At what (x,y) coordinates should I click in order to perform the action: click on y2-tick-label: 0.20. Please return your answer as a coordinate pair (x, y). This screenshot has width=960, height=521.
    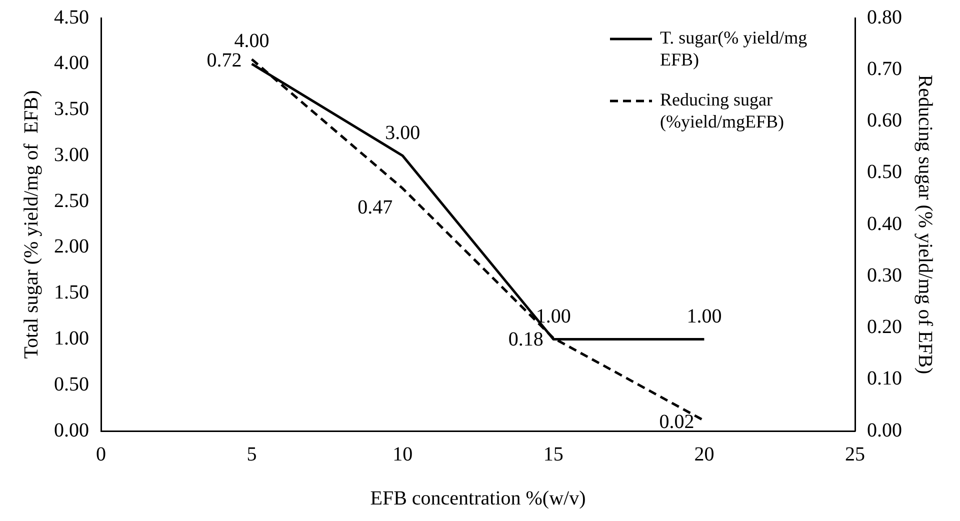
    Looking at the image, I should click on (884, 327).